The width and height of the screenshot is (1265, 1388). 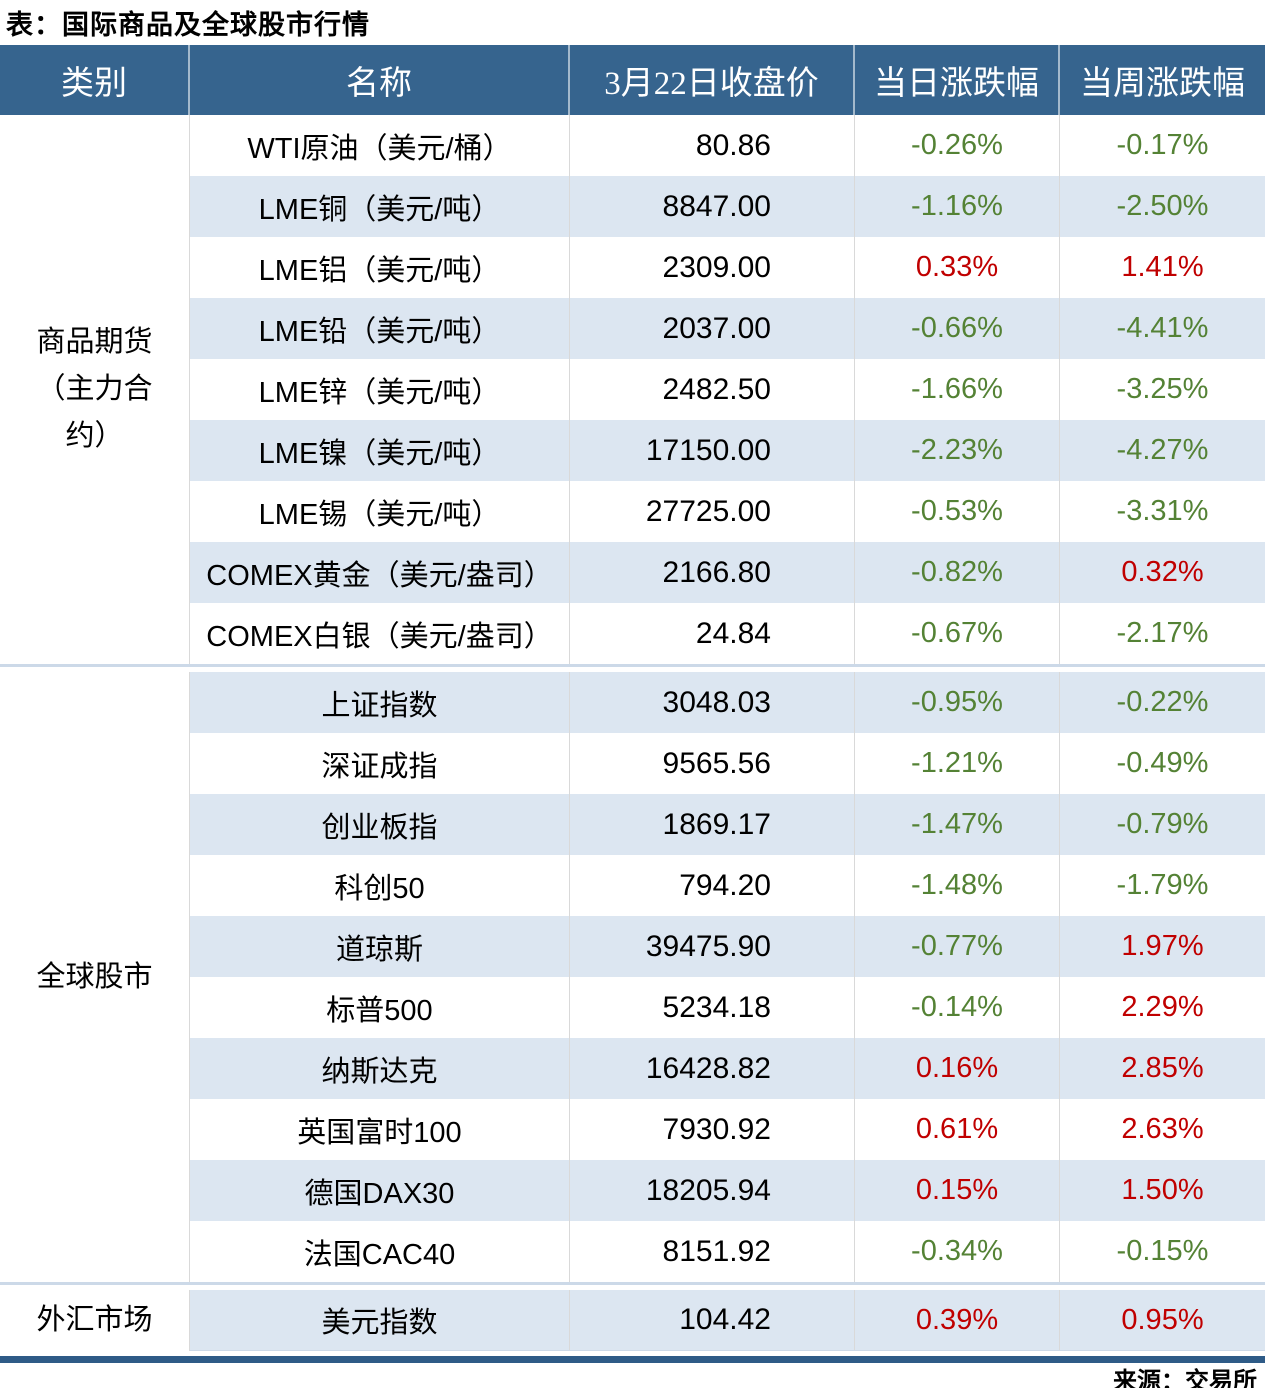 I want to click on instrument-name: 英国富时100, so click(x=380, y=1129).